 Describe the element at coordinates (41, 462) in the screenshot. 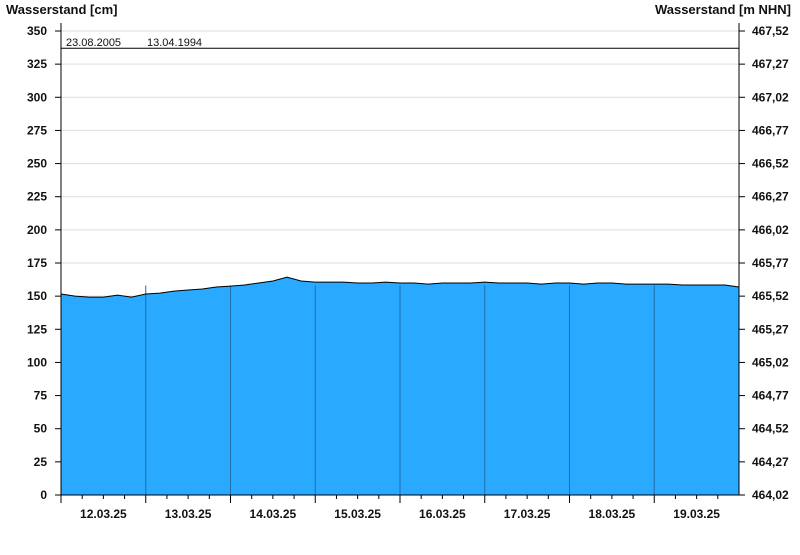

I see `left-tick-label: 25` at that location.